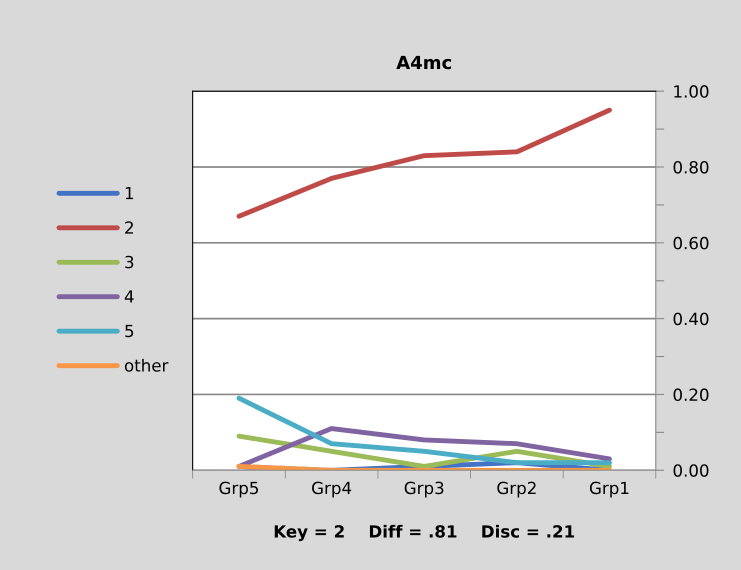 The width and height of the screenshot is (741, 570). Describe the element at coordinates (424, 533) in the screenshot. I see `text: Key = 2 Diff = .81 Disc = .21` at that location.